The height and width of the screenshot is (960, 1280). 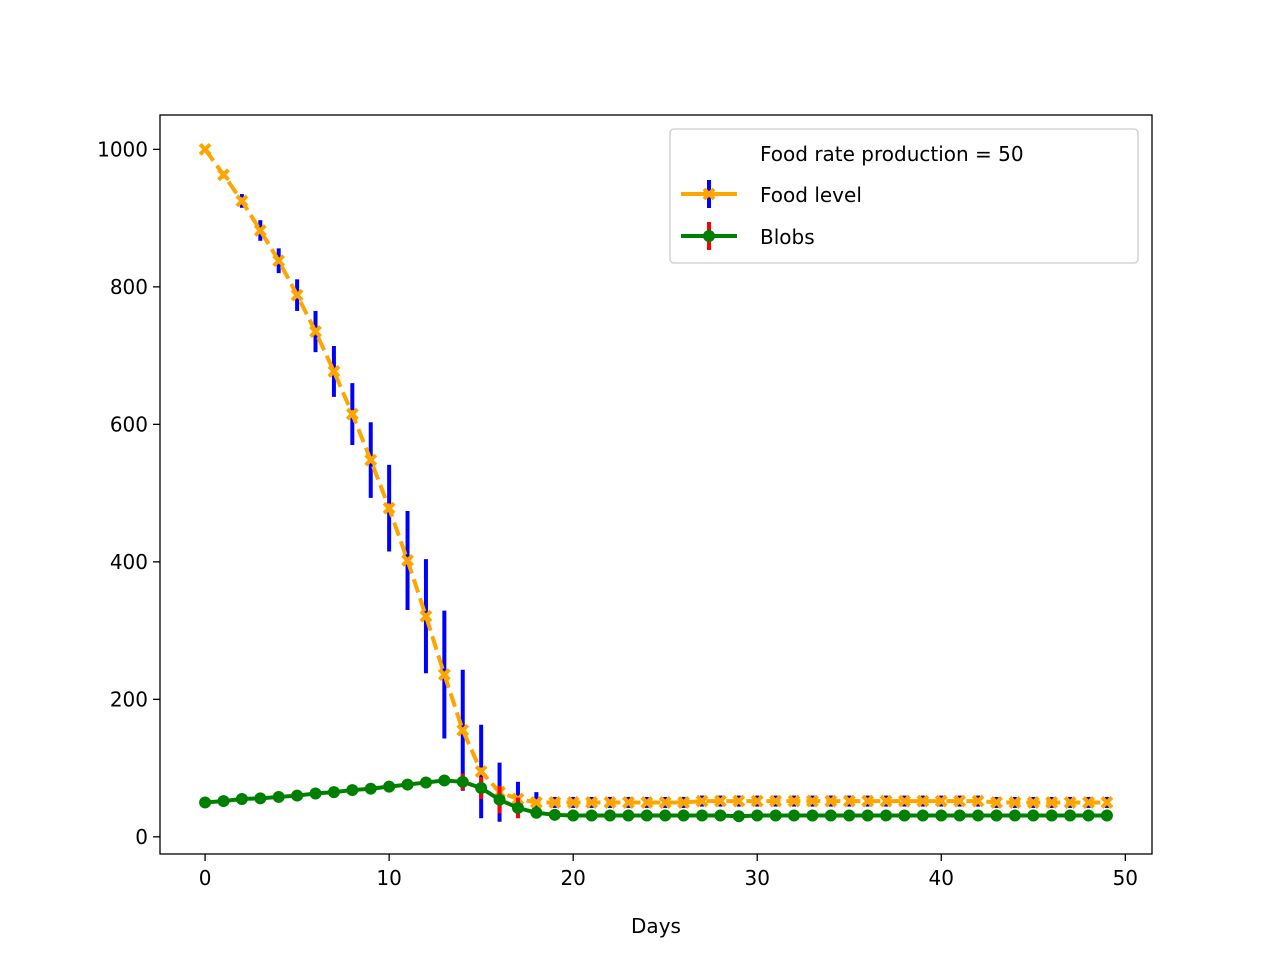 I want to click on x-axis-title: Days, so click(x=656, y=926).